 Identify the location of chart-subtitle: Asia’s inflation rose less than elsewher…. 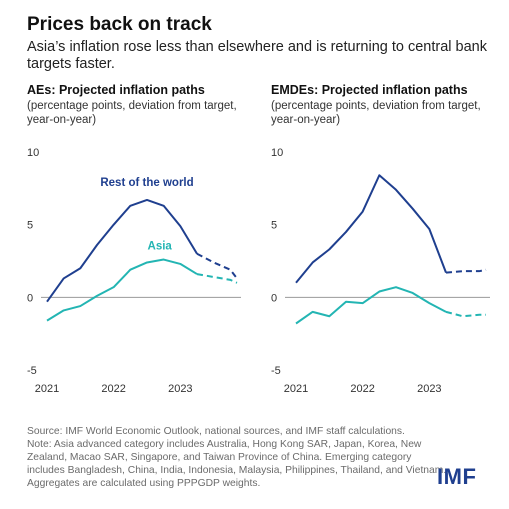
(257, 55).